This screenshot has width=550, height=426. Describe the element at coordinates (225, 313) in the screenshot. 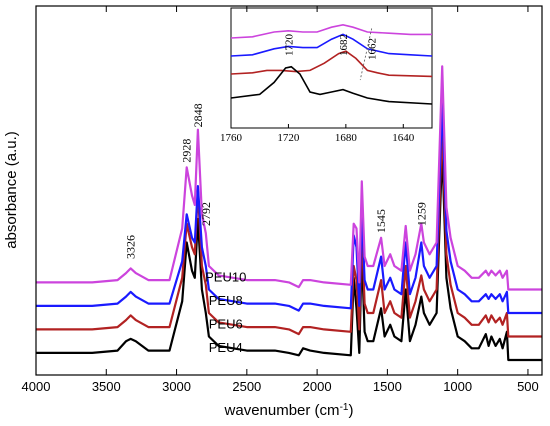

I see `series-labels-group: PEU4 PEU6 PEU8 PEU10` at that location.